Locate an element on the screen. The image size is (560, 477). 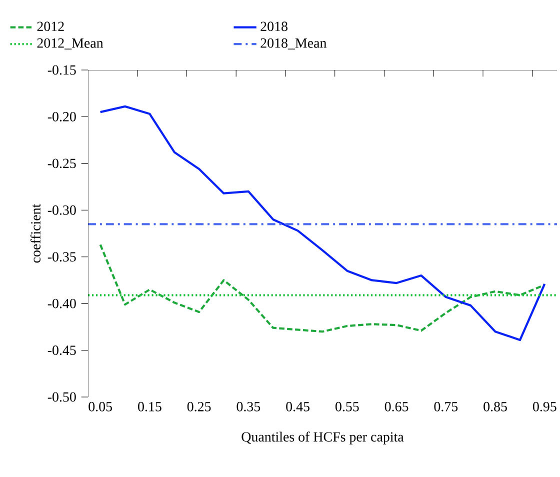
x-tick-label: 0.55 is located at coordinates (347, 407).